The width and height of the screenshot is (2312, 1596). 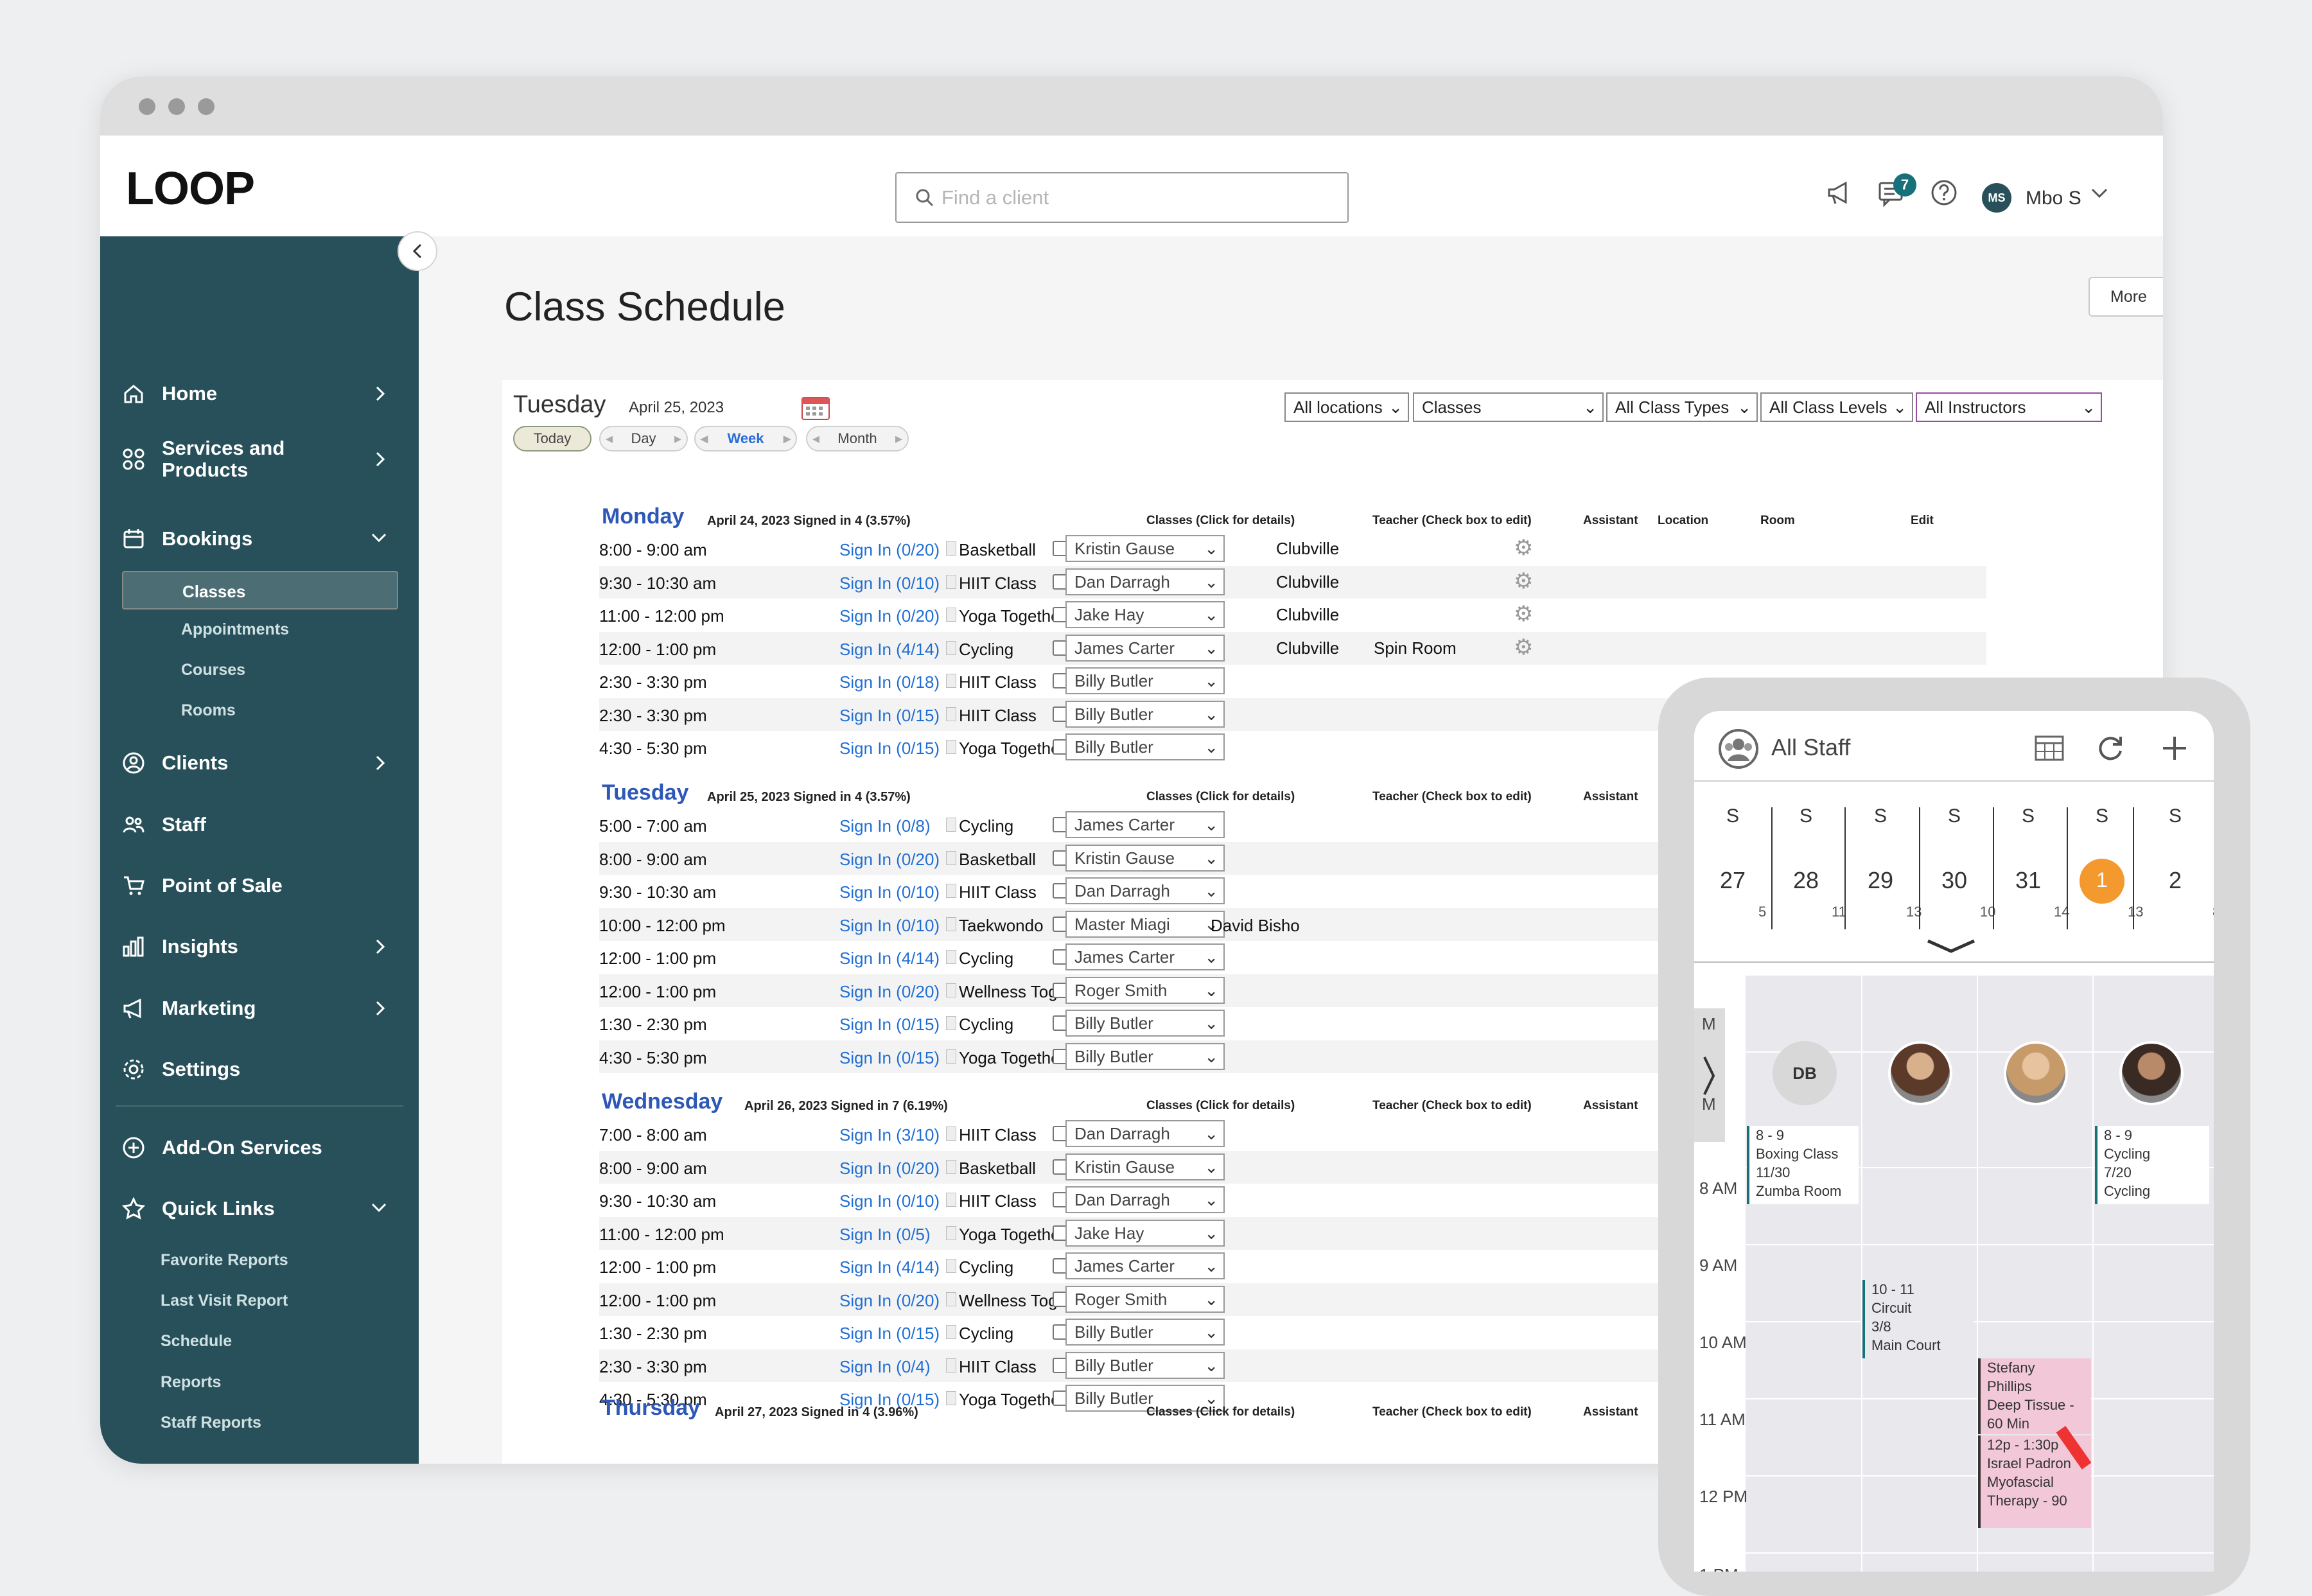 I want to click on instructor-filter: All Instructors ⌄, so click(x=2009, y=407).